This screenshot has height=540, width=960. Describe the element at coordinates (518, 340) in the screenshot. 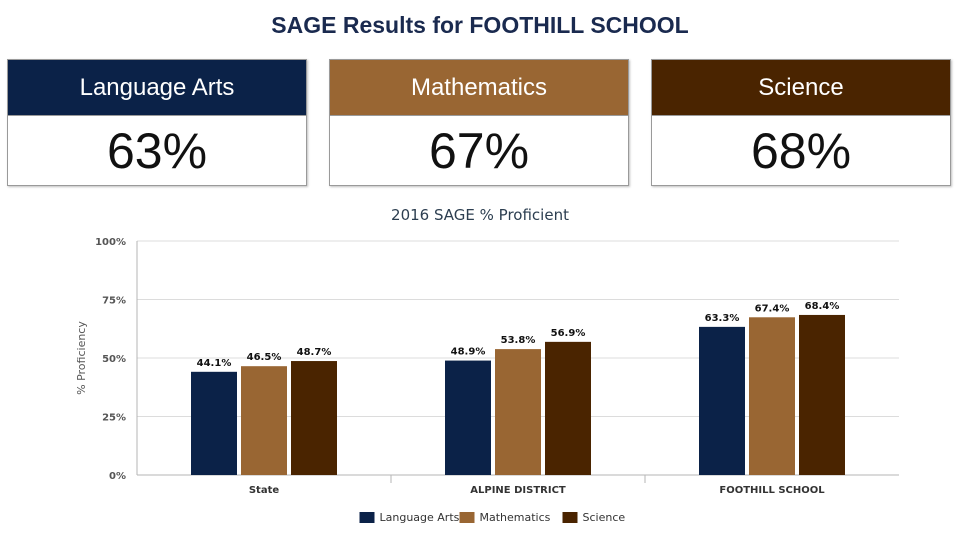

I see `data-label: 53.8%` at that location.